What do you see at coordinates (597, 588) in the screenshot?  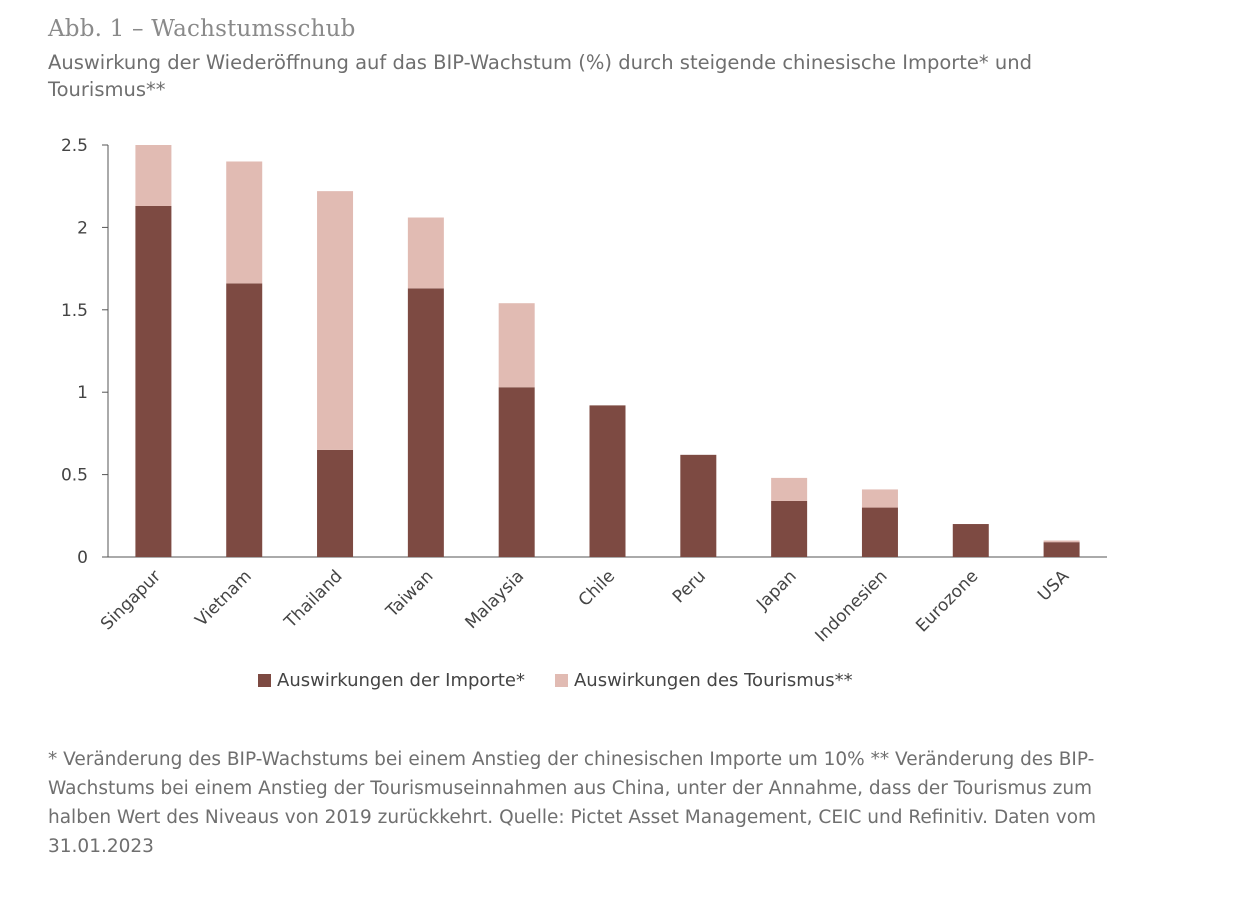 I see `x-tick-label: Chile` at bounding box center [597, 588].